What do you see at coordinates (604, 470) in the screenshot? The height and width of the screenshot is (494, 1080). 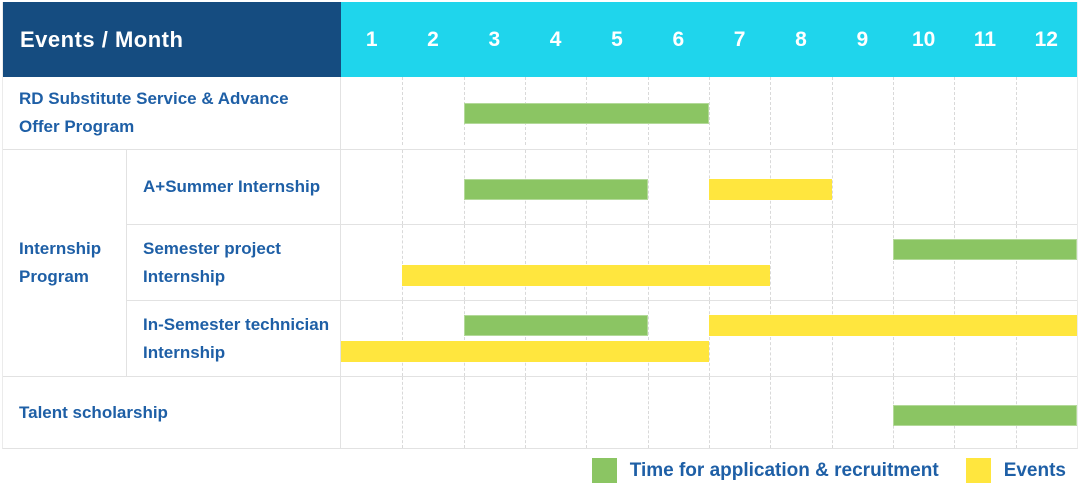 I see `application-color-swatch` at bounding box center [604, 470].